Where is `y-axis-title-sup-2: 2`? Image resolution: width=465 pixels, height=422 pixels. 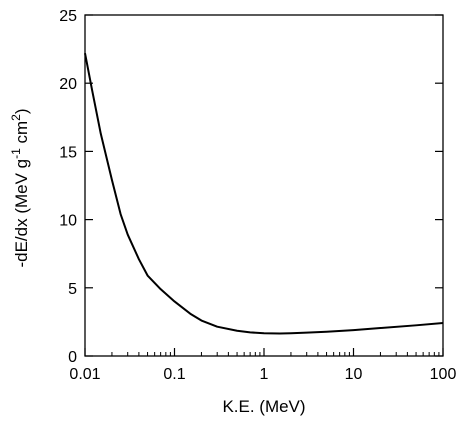
y-axis-title-sup-2: 2 is located at coordinates (16, 117).